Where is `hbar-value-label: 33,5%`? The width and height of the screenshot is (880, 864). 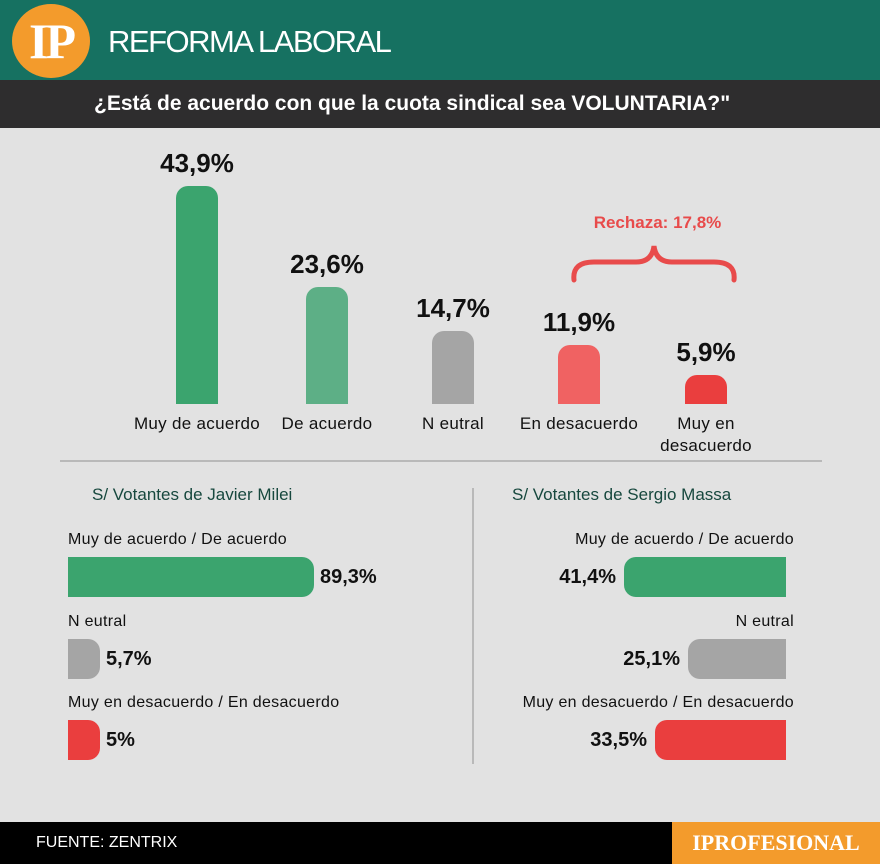 hbar-value-label: 33,5% is located at coordinates (618, 740).